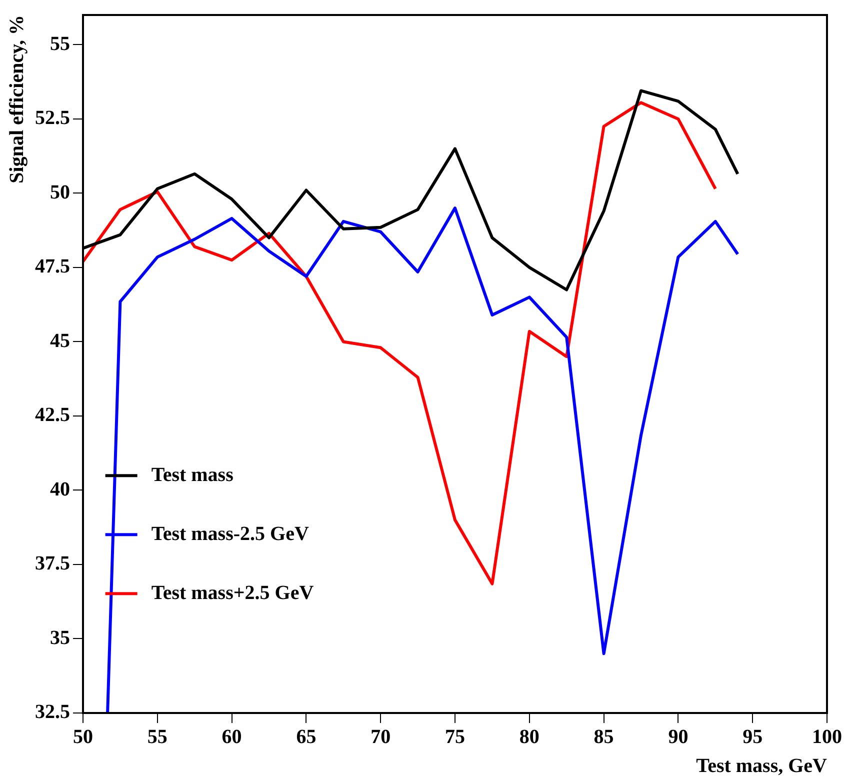  What do you see at coordinates (380, 737) in the screenshot?
I see `x-tick-label: 70` at bounding box center [380, 737].